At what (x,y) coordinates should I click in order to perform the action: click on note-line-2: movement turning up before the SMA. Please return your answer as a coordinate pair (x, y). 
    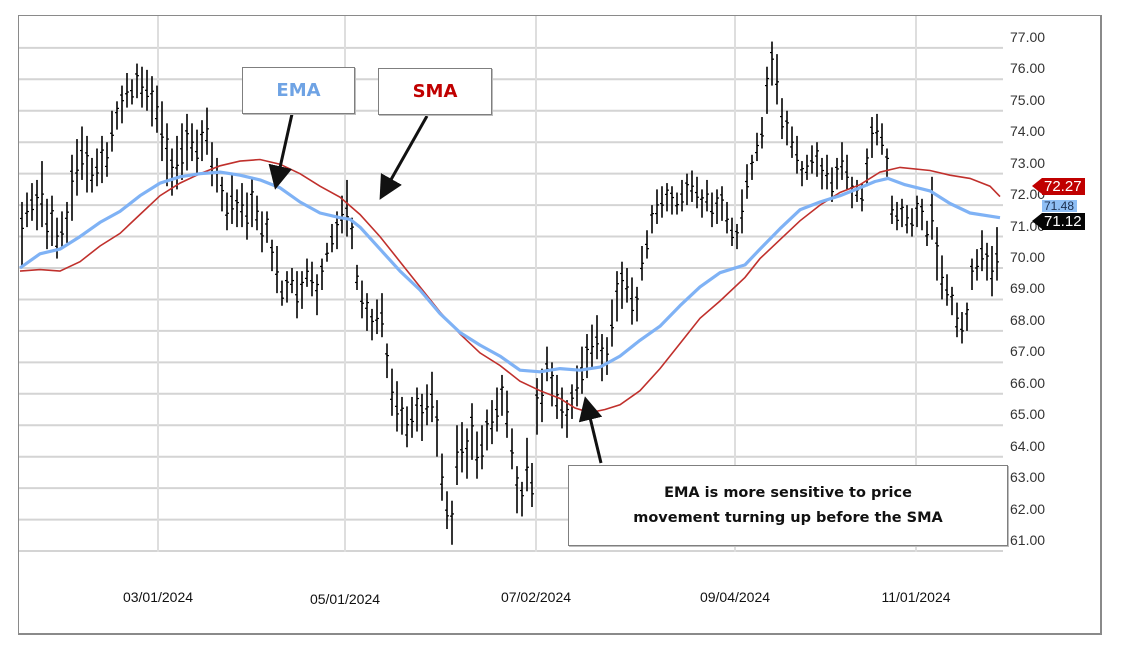
    Looking at the image, I should click on (788, 517).